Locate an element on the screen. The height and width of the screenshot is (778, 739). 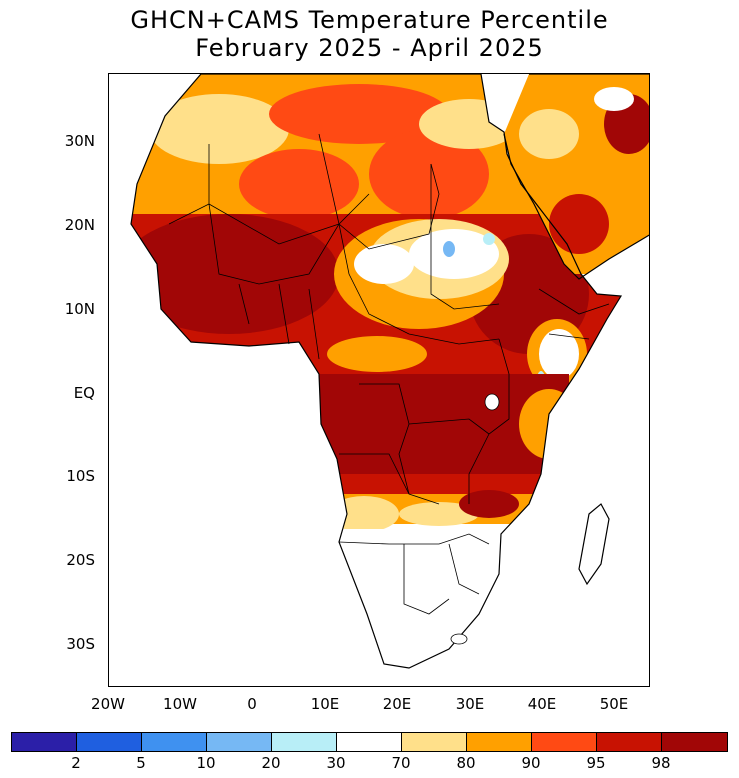
lesotho-outline is located at coordinates (459, 639).